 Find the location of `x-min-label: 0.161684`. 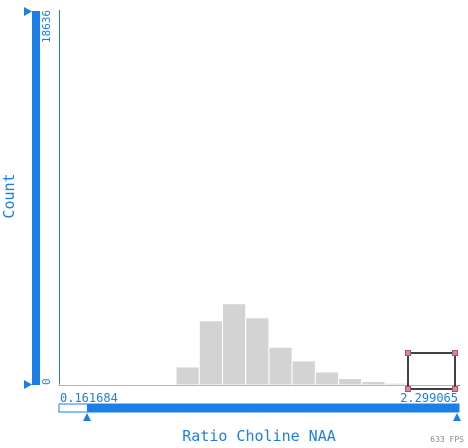

x-min-label: 0.161684 is located at coordinates (89, 398).